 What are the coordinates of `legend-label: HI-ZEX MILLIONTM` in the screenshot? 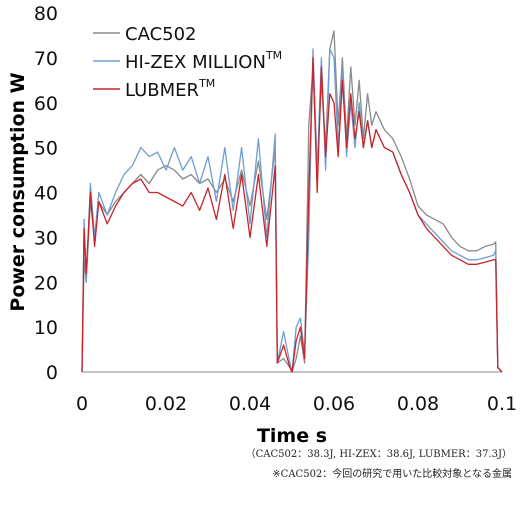 It's located at (203, 61).